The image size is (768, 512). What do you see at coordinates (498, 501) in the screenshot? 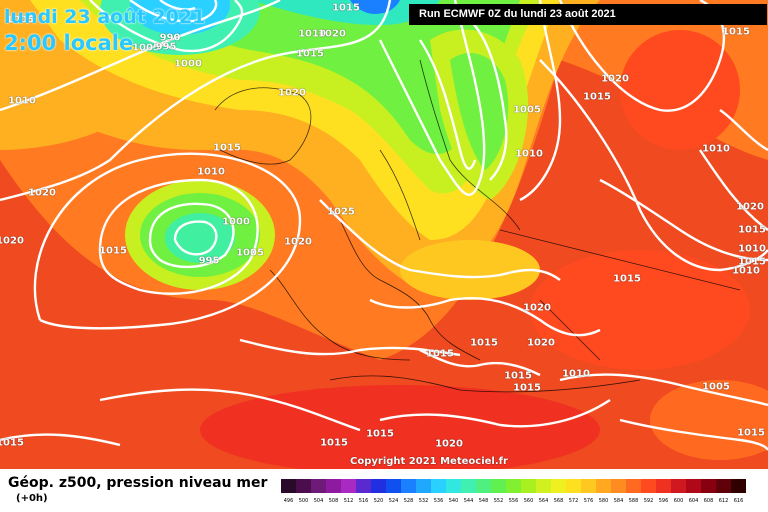
I see `color-scale-label: 552` at bounding box center [498, 501].